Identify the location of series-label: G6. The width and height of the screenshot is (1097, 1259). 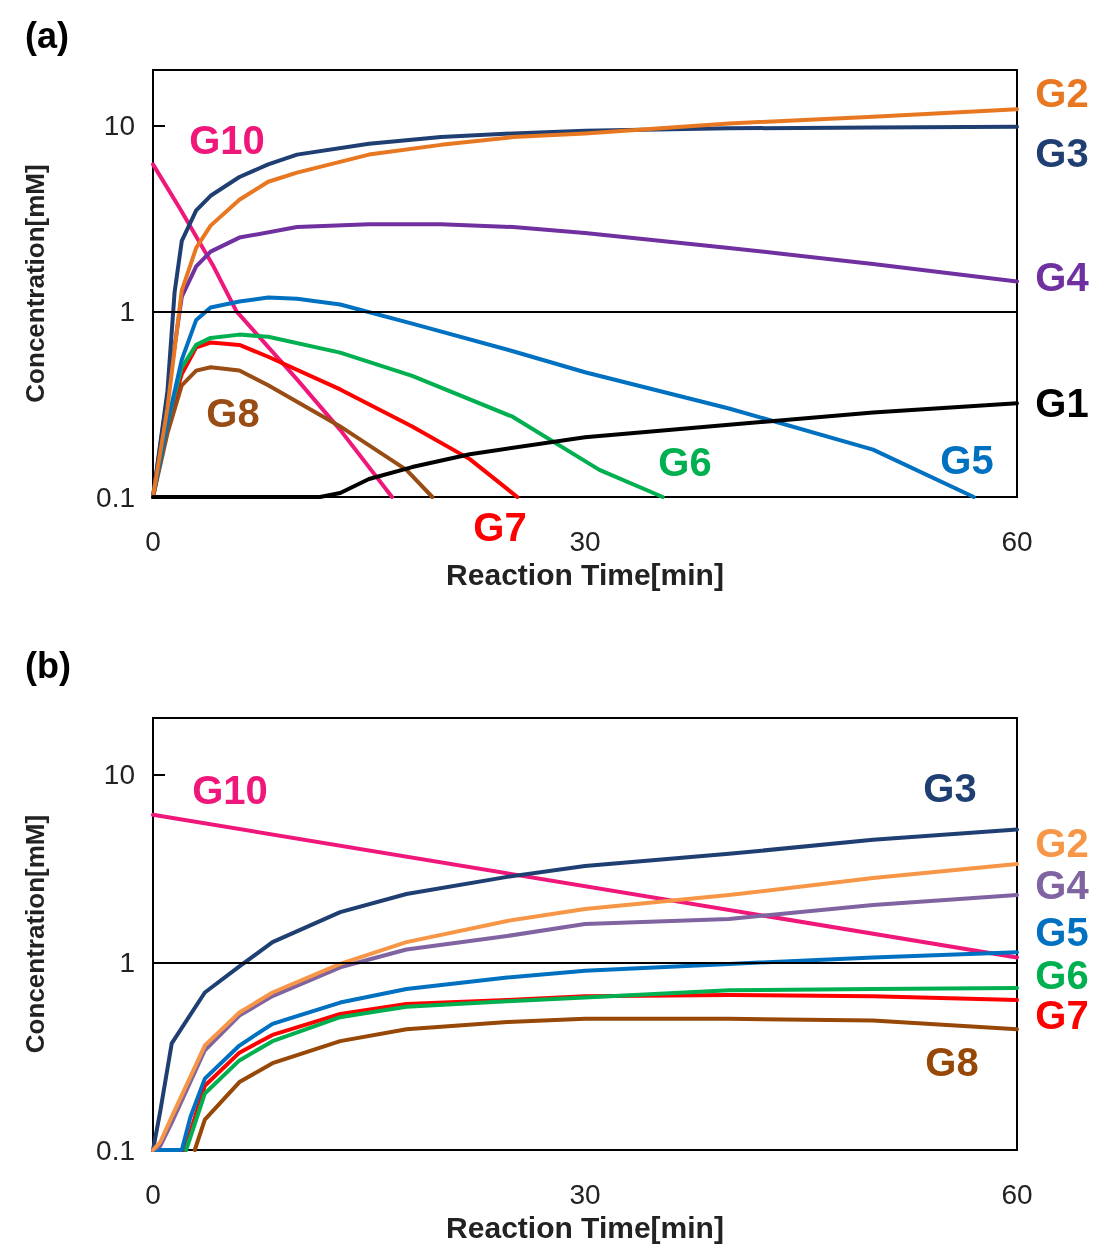
(685, 462).